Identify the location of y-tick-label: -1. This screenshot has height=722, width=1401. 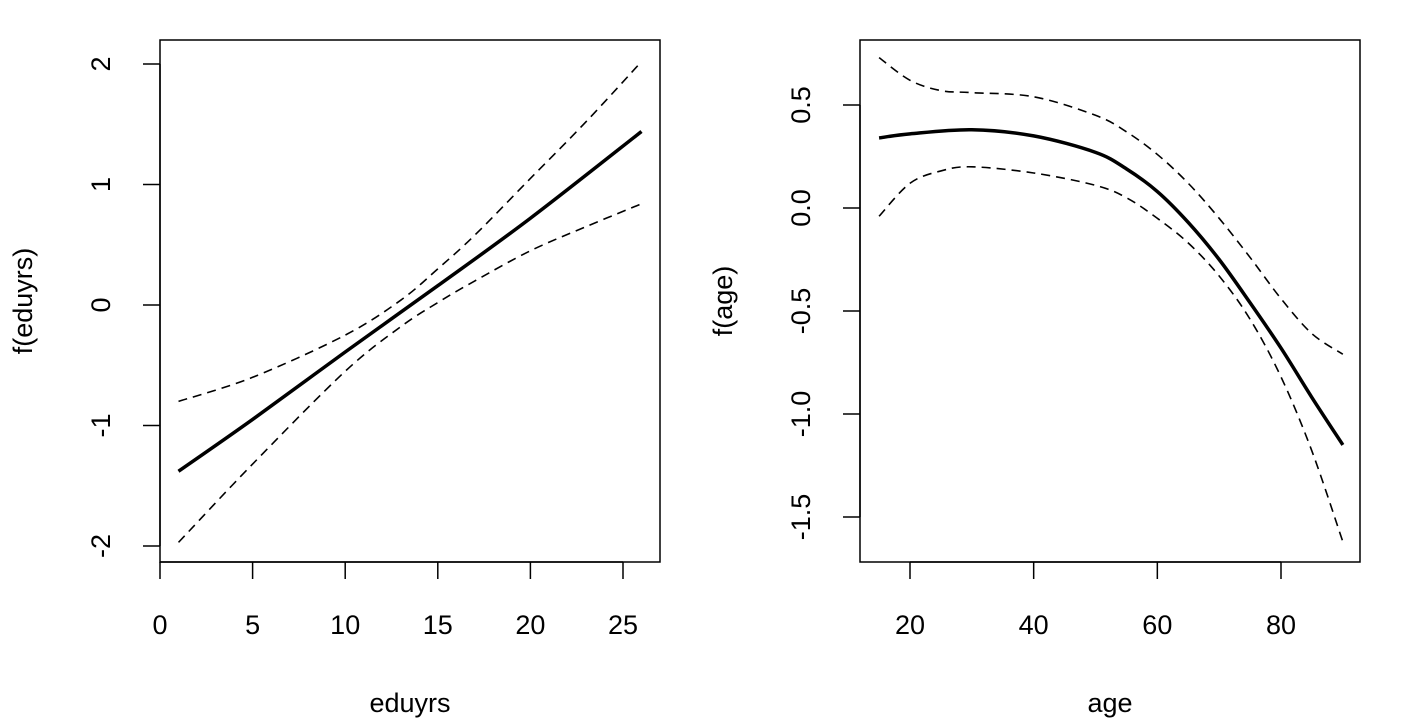
(101, 425).